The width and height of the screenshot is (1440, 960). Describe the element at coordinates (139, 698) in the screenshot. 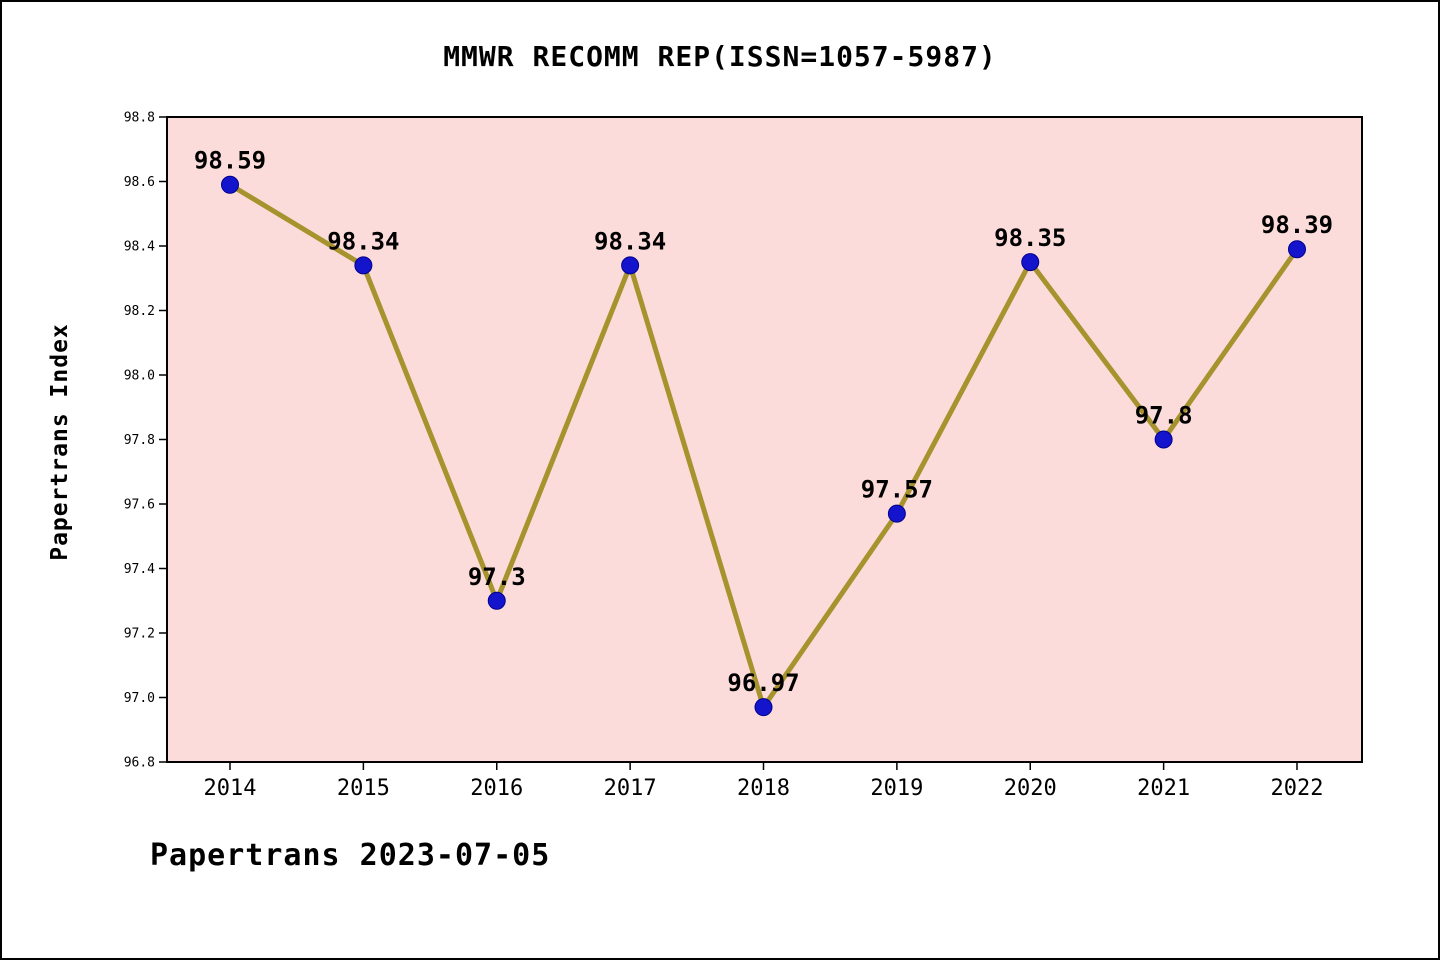

I see `y-tick-label: 97.0` at that location.